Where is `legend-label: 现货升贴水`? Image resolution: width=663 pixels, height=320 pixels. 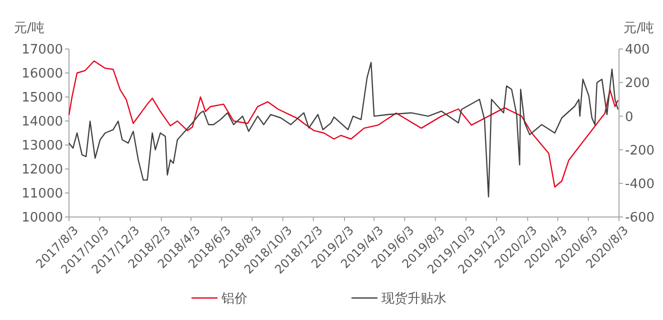 legend-label: 现货升贴水 is located at coordinates (414, 299).